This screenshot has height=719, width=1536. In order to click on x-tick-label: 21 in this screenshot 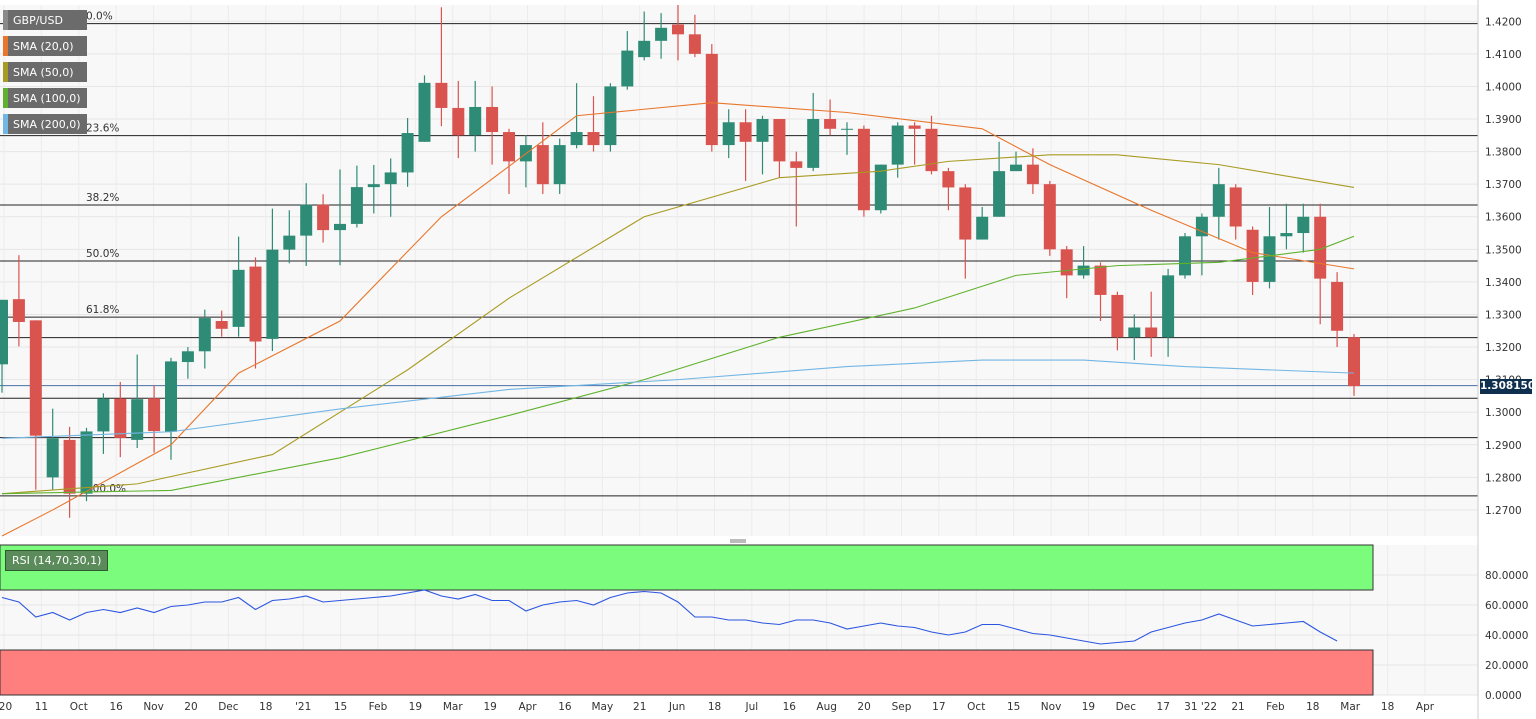, I will do `click(1237, 707)`.